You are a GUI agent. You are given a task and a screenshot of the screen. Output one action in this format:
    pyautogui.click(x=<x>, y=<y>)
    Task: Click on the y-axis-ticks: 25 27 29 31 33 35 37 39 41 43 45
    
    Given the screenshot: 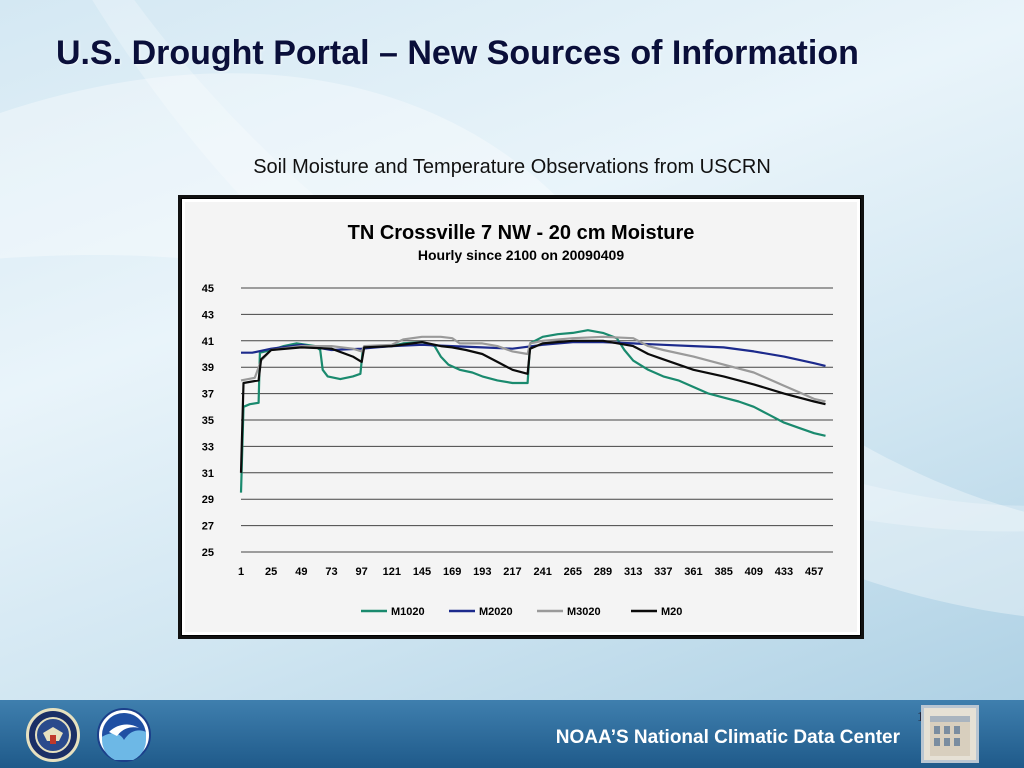 What is the action you would take?
    pyautogui.click(x=208, y=421)
    